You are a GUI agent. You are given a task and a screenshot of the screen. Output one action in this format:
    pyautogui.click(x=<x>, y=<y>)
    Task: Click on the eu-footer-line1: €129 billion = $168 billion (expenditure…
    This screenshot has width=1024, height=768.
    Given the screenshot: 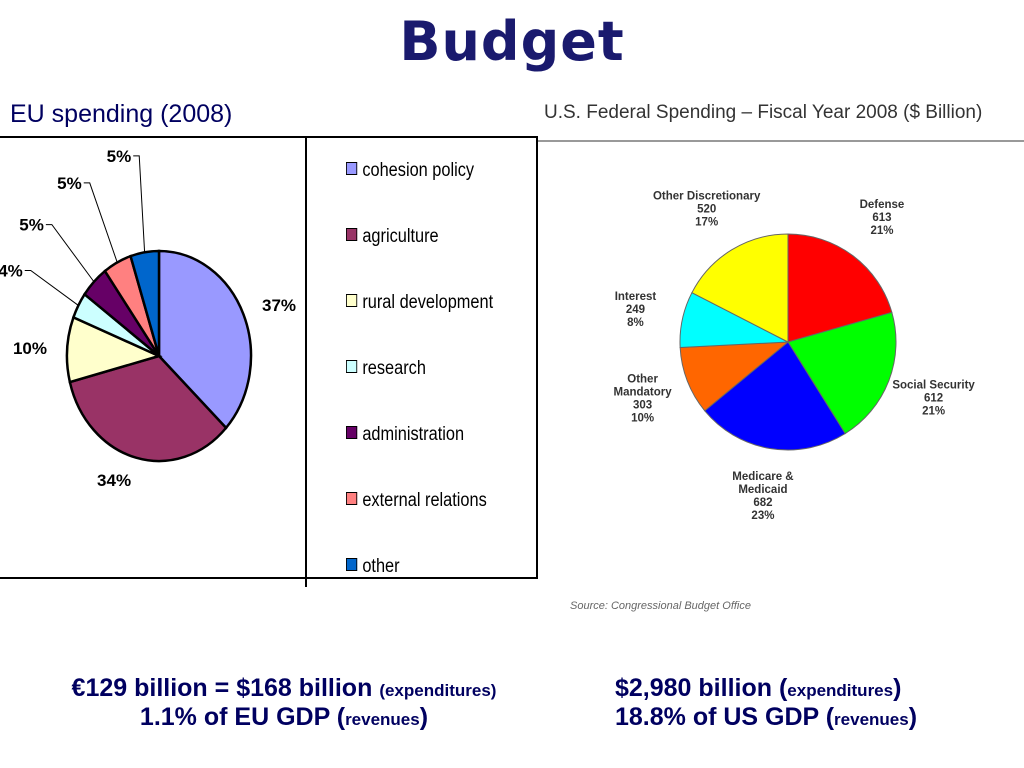 What is the action you would take?
    pyautogui.click(x=284, y=688)
    